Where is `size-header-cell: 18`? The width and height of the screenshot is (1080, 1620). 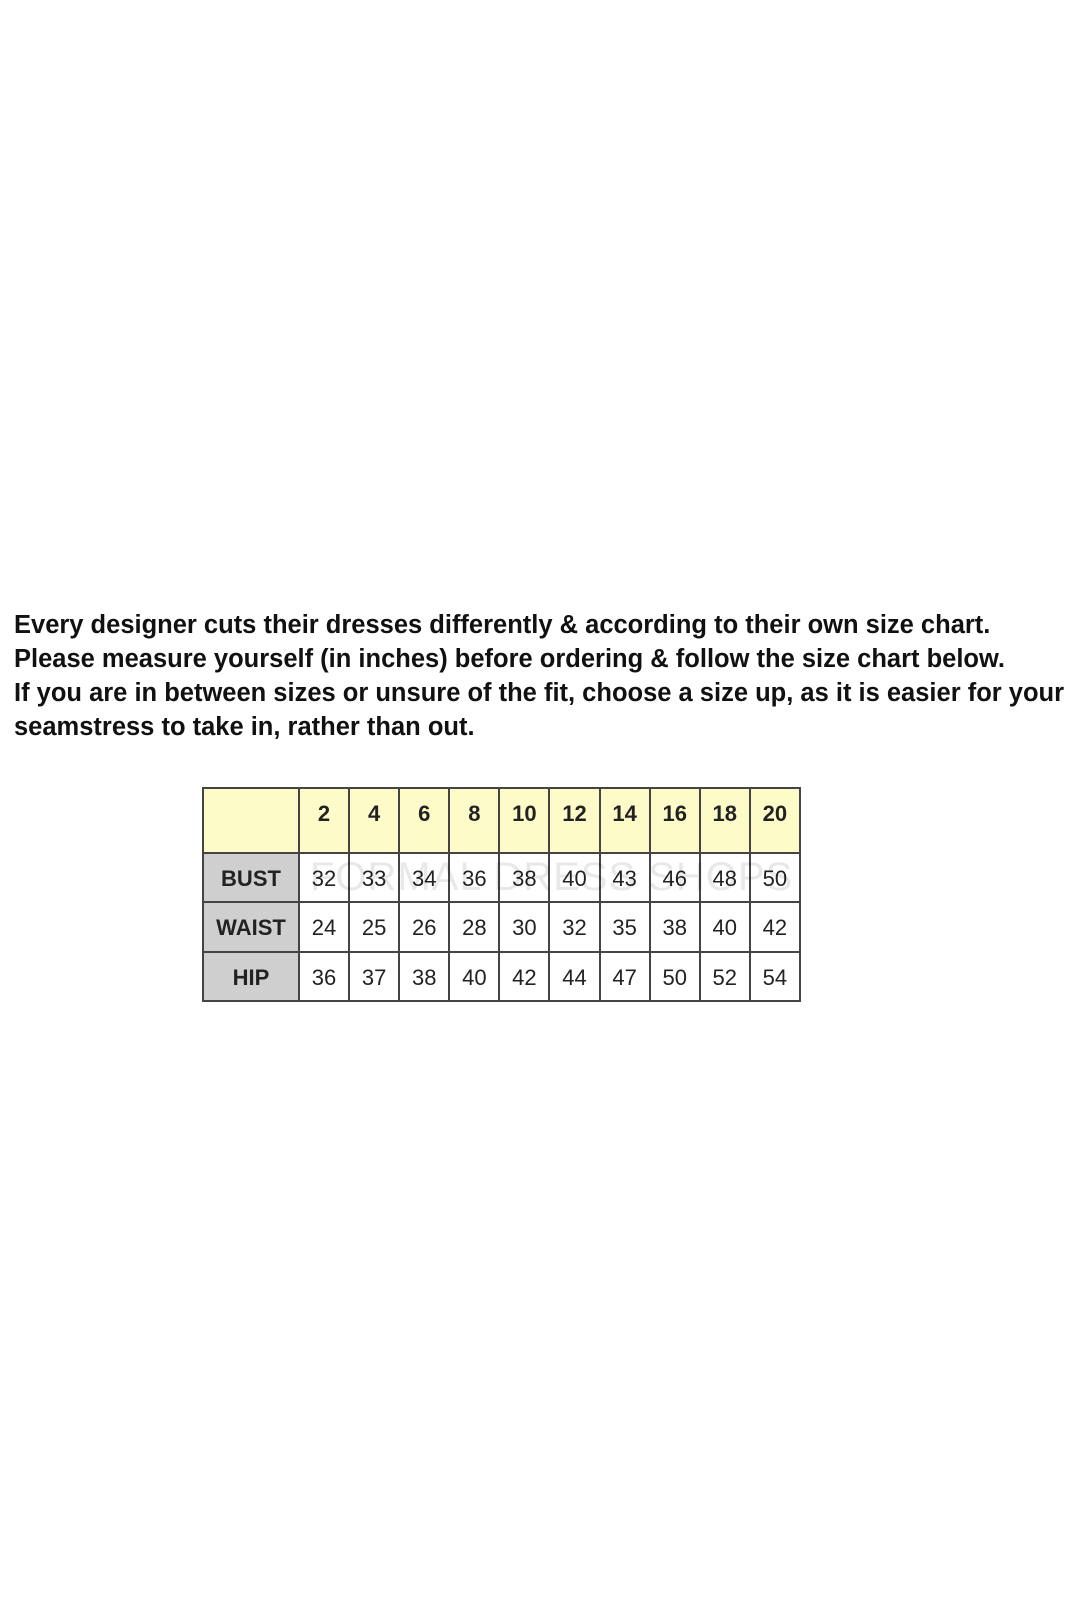 size-header-cell: 18 is located at coordinates (724, 820).